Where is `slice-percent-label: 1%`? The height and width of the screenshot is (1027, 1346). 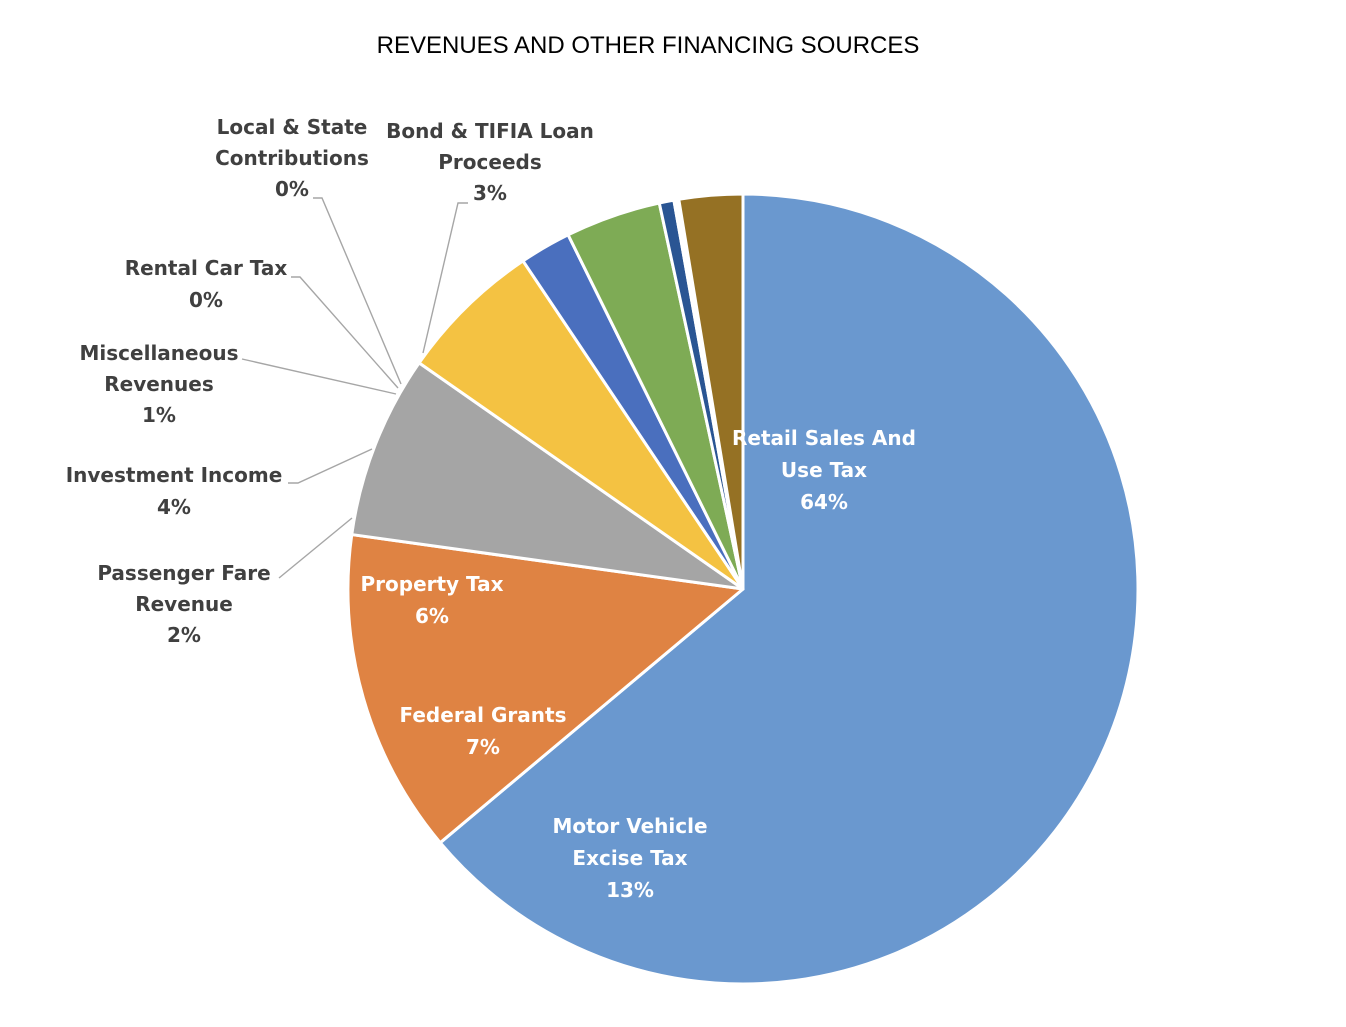 slice-percent-label: 1% is located at coordinates (159, 415).